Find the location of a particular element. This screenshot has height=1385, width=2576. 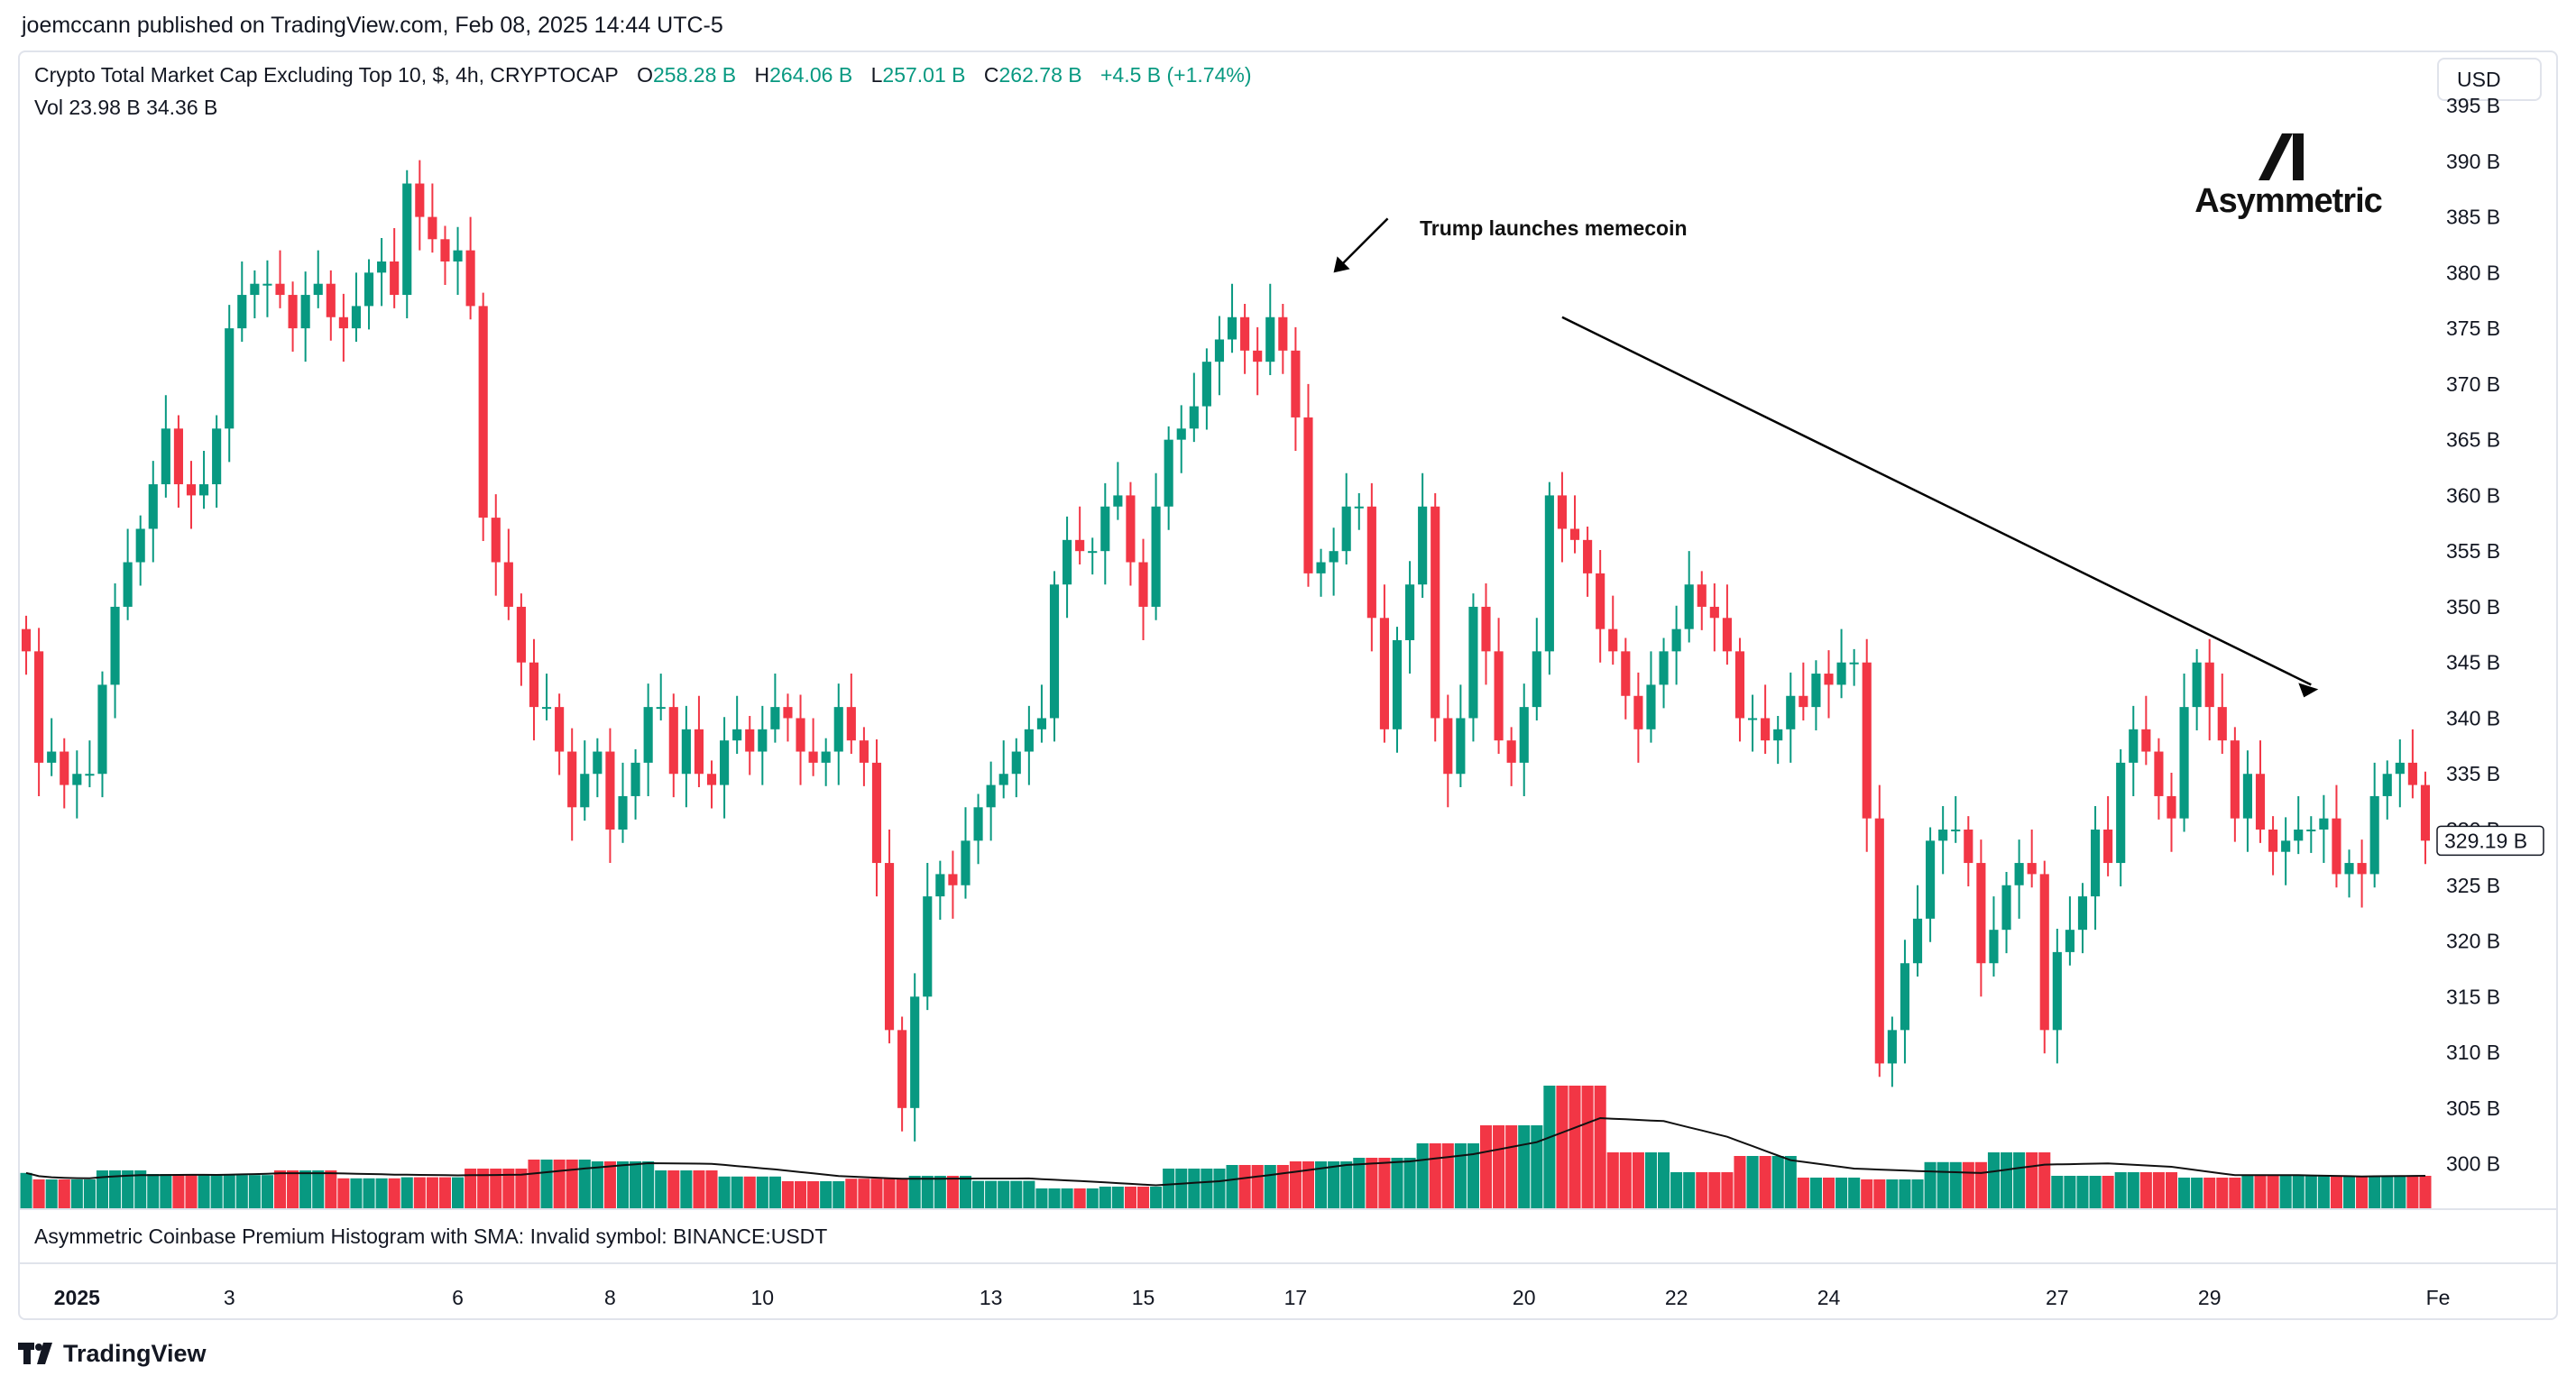

low-value: 257.01 B is located at coordinates (924, 75).